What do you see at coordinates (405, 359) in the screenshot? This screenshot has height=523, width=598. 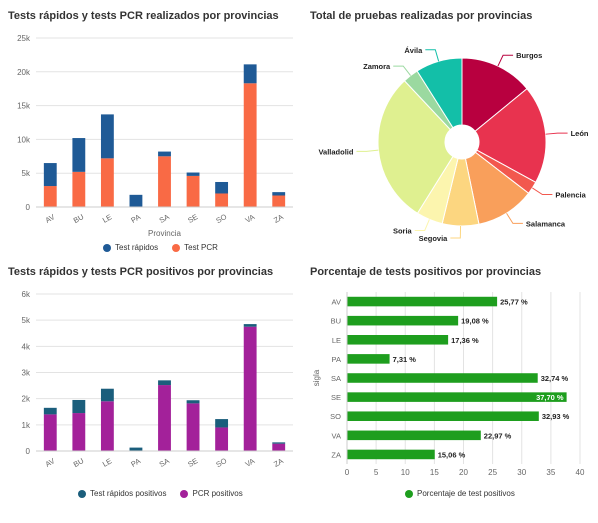 I see `data-label: 7,31 %` at bounding box center [405, 359].